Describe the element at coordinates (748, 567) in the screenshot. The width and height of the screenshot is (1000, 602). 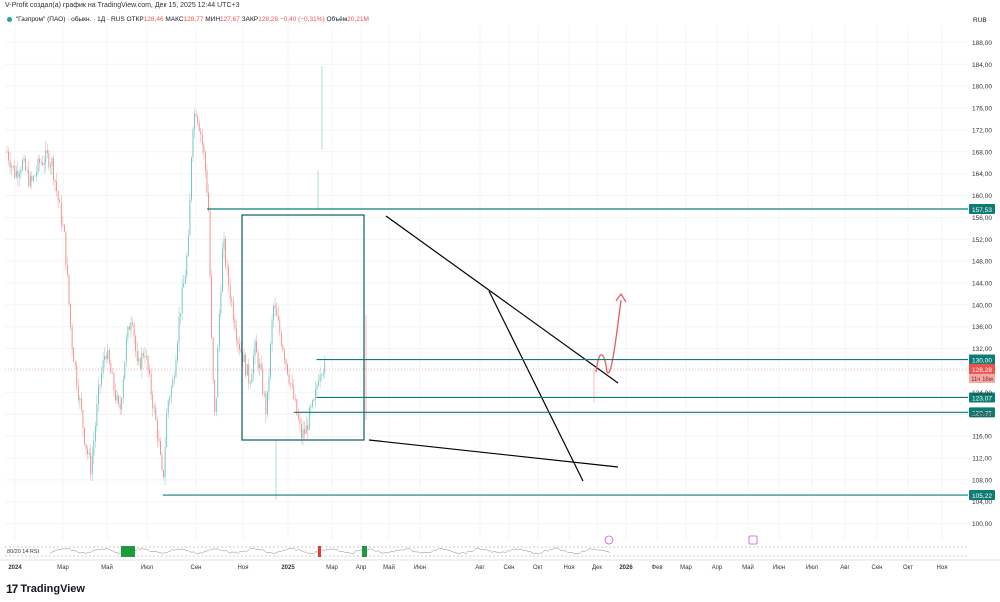
I see `x-tick-label: Май` at that location.